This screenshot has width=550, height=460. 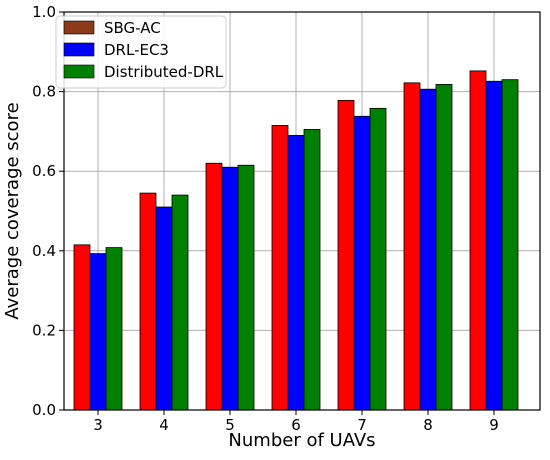 What do you see at coordinates (44, 410) in the screenshot?
I see `y-tick-label: 0.0` at bounding box center [44, 410].